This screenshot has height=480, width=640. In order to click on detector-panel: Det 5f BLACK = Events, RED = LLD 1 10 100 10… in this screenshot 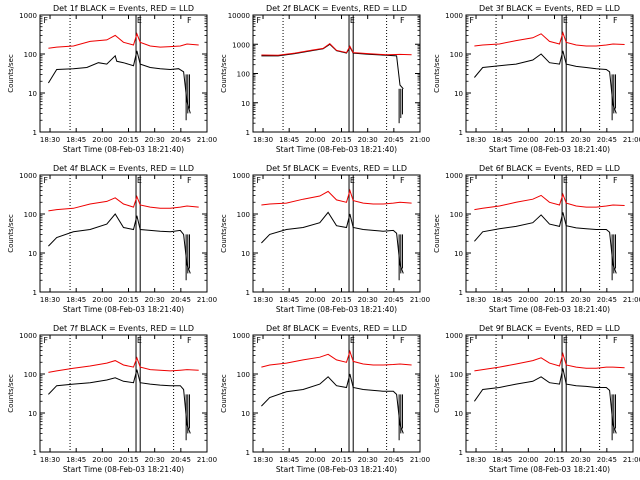, I will do `click(325, 239)`.